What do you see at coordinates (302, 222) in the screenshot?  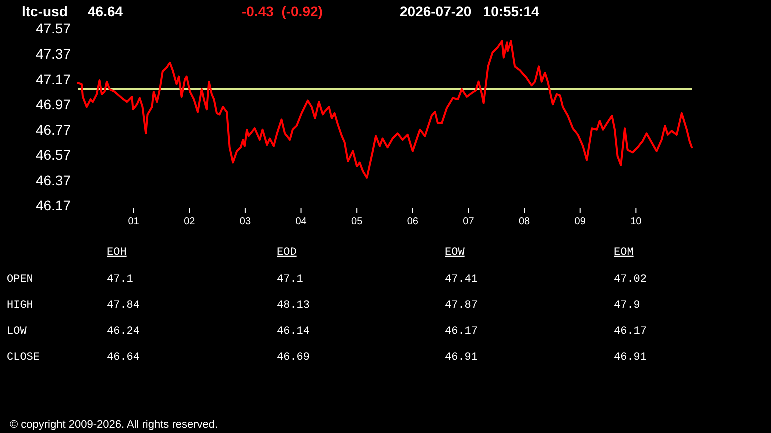 I see `x-tick-label: 04` at bounding box center [302, 222].